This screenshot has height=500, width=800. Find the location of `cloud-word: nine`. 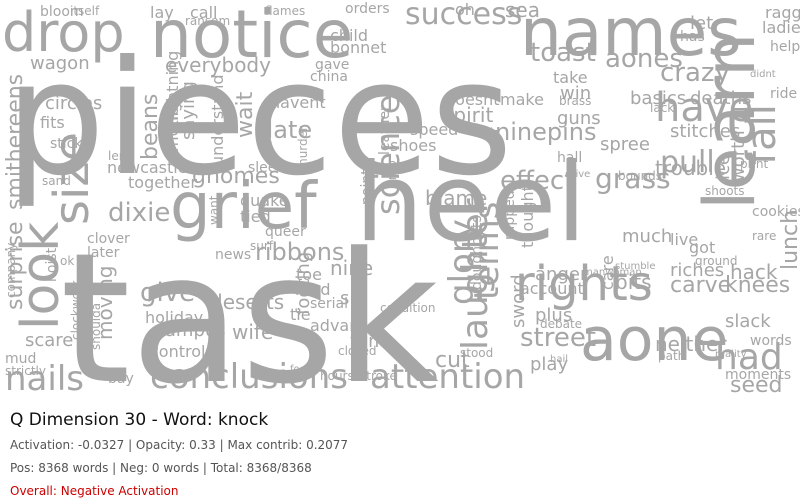

cloud-word: nine is located at coordinates (352, 268).